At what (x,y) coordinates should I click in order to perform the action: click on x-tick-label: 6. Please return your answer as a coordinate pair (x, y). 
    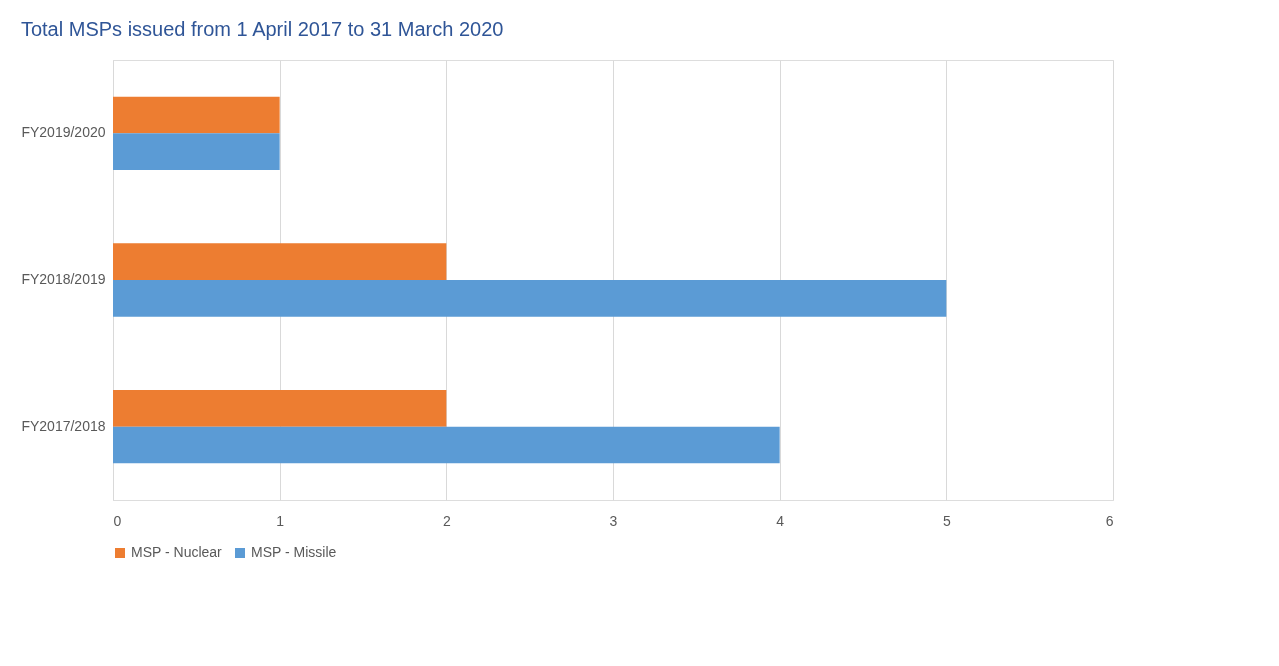
    Looking at the image, I should click on (1109, 520).